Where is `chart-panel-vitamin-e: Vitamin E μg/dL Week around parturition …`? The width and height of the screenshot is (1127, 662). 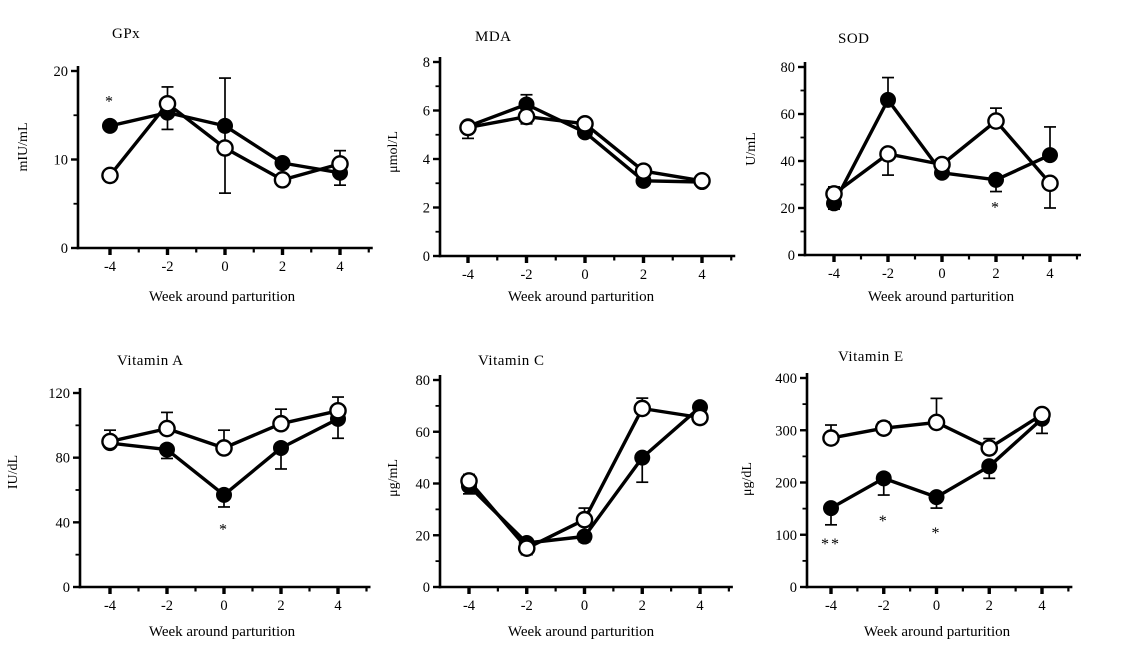
chart-panel-vitamin-e: Vitamin E μg/dL Week around parturition … is located at coordinates (906, 494).